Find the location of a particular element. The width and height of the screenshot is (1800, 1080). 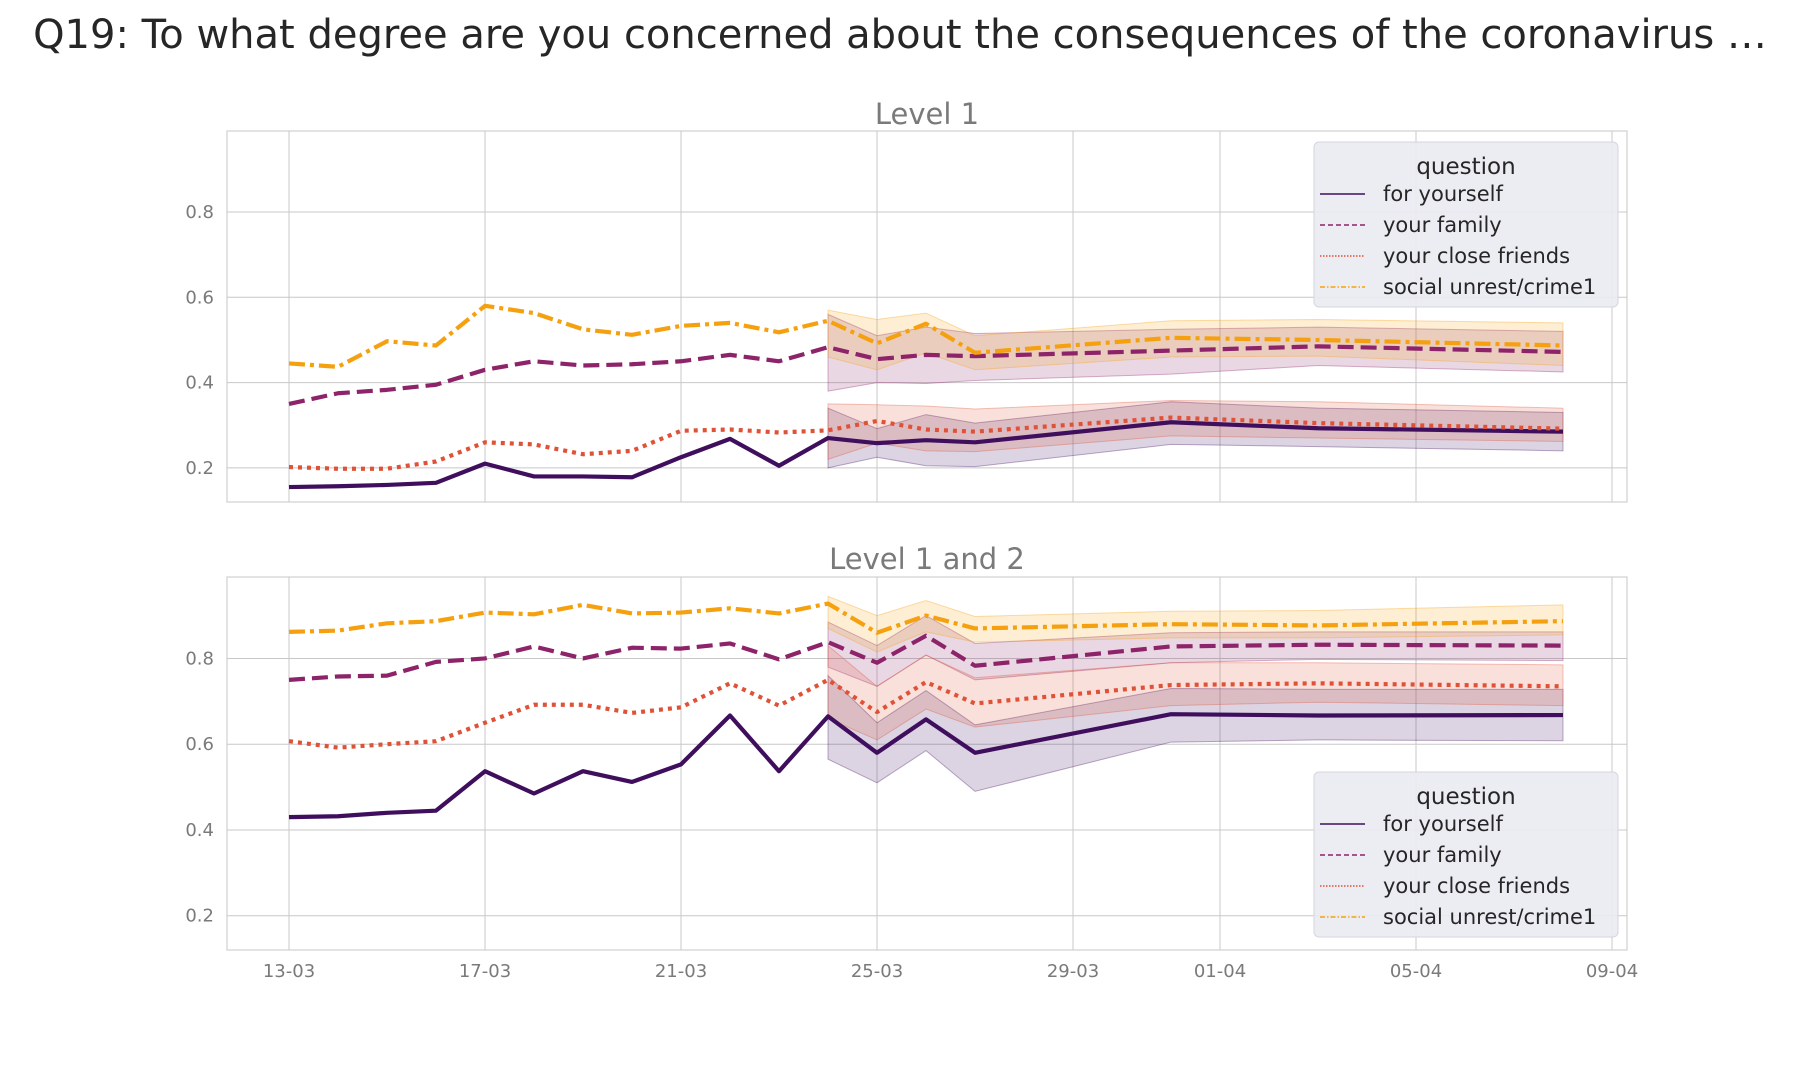

x-tick-label: 29-03 is located at coordinates (1073, 971).